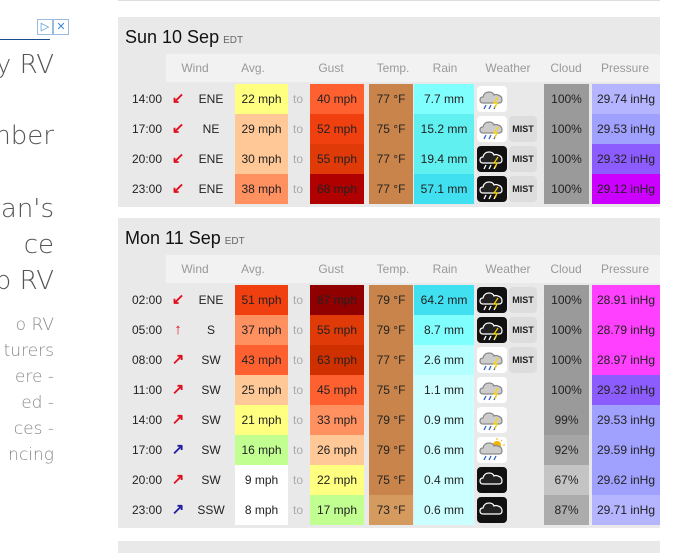 Image resolution: width=689 pixels, height=553 pixels. What do you see at coordinates (27, 209) in the screenshot?
I see `ad-text-line: gan's` at bounding box center [27, 209].